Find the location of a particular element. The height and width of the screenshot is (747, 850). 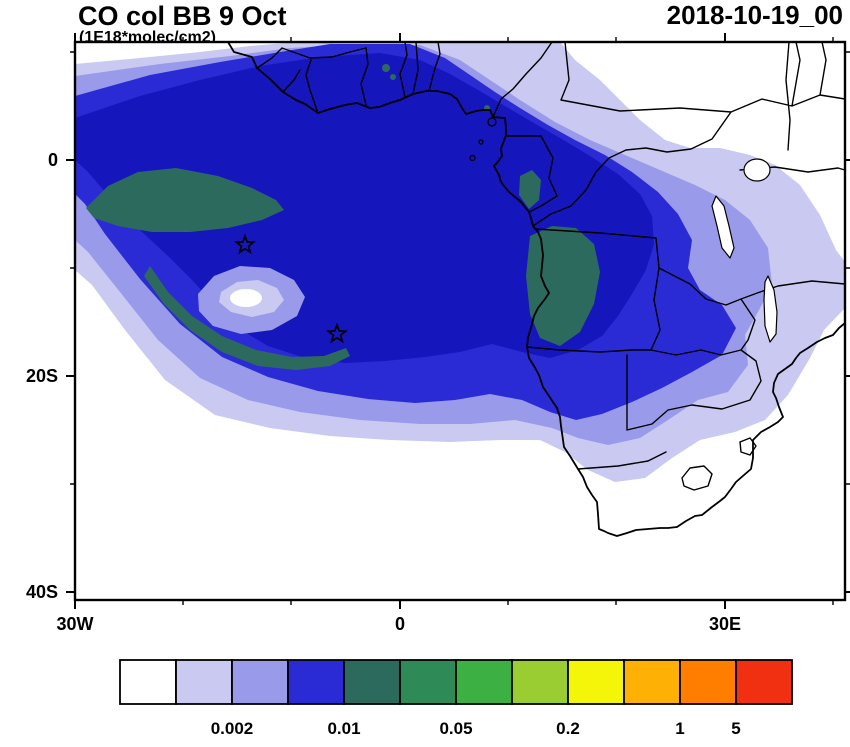

contour-level-green-gabon is located at coordinates (530, 189).